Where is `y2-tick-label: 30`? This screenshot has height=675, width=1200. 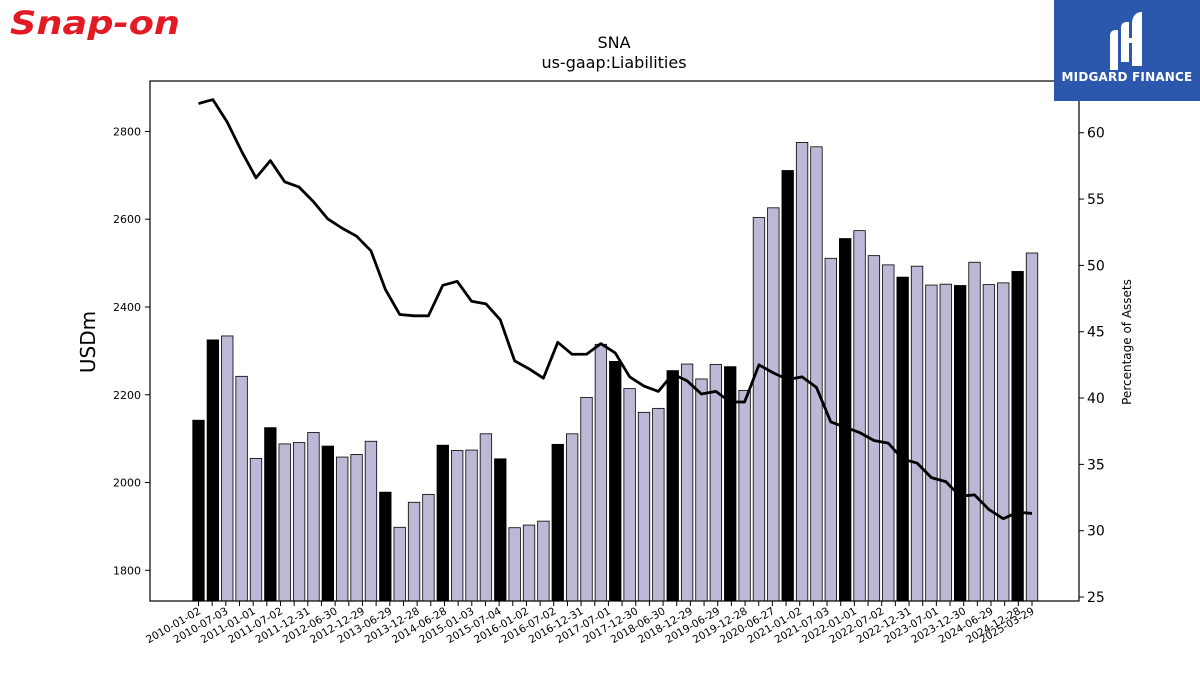
y2-tick-label: 30 is located at coordinates (1096, 532).